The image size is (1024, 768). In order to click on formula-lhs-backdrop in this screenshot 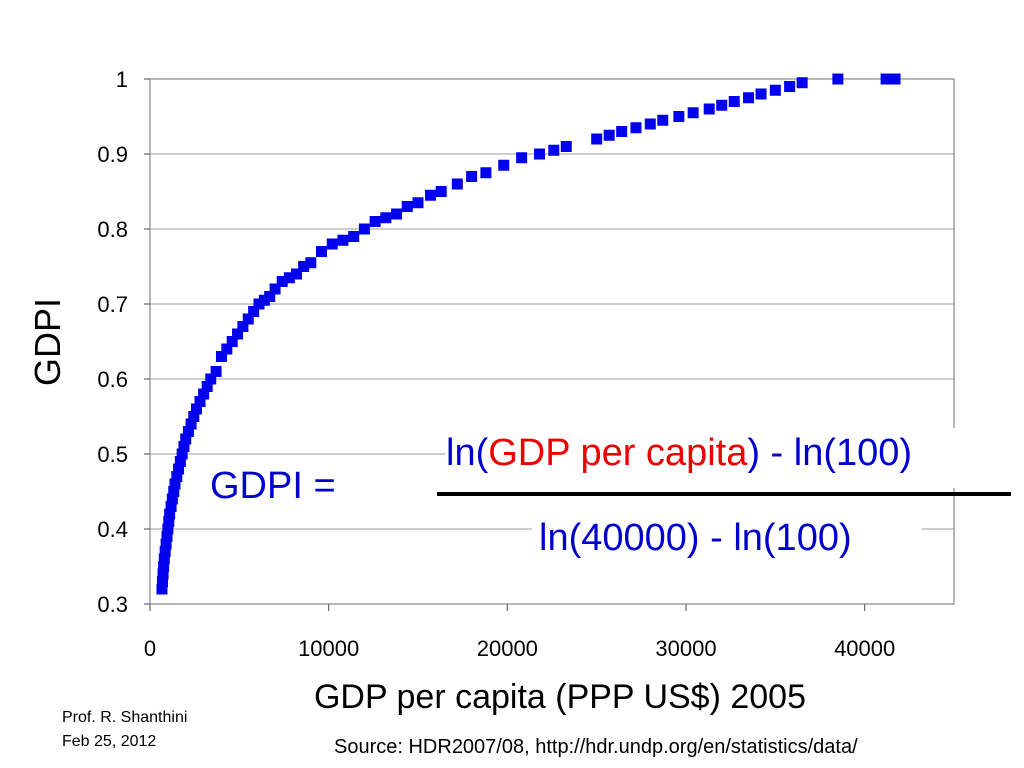, I will do `click(298, 489)`.